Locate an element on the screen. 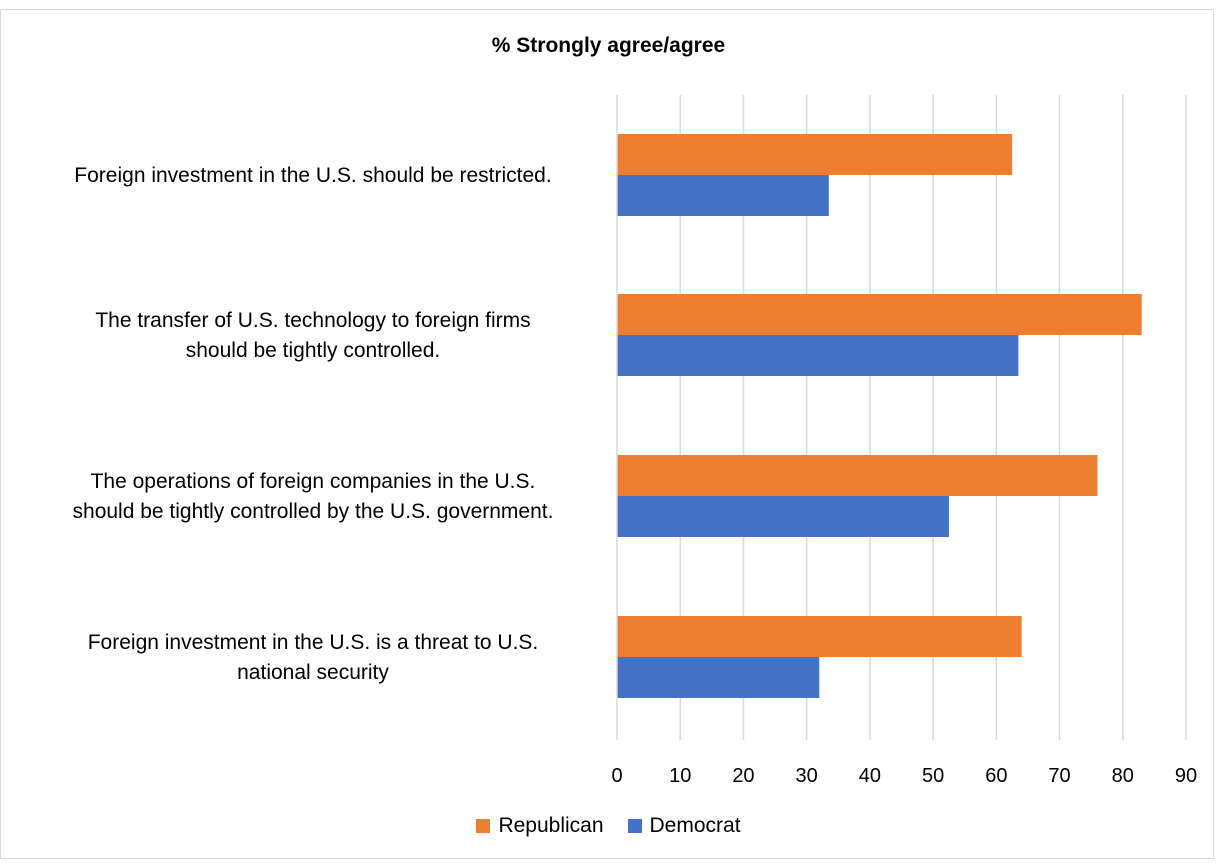 This screenshot has width=1217, height=863. legend-item-democrat: Democrat is located at coordinates (684, 826).